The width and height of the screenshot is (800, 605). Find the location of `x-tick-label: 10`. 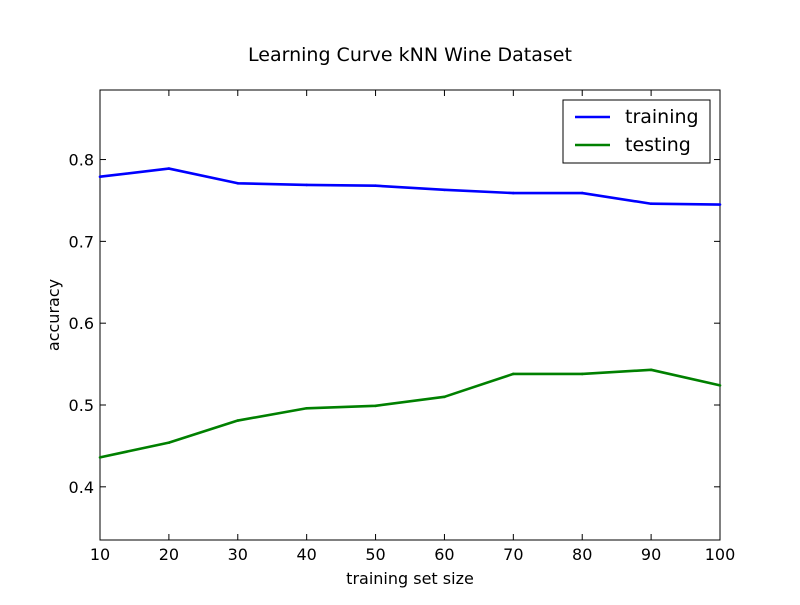

x-tick-label: 10 is located at coordinates (100, 554).